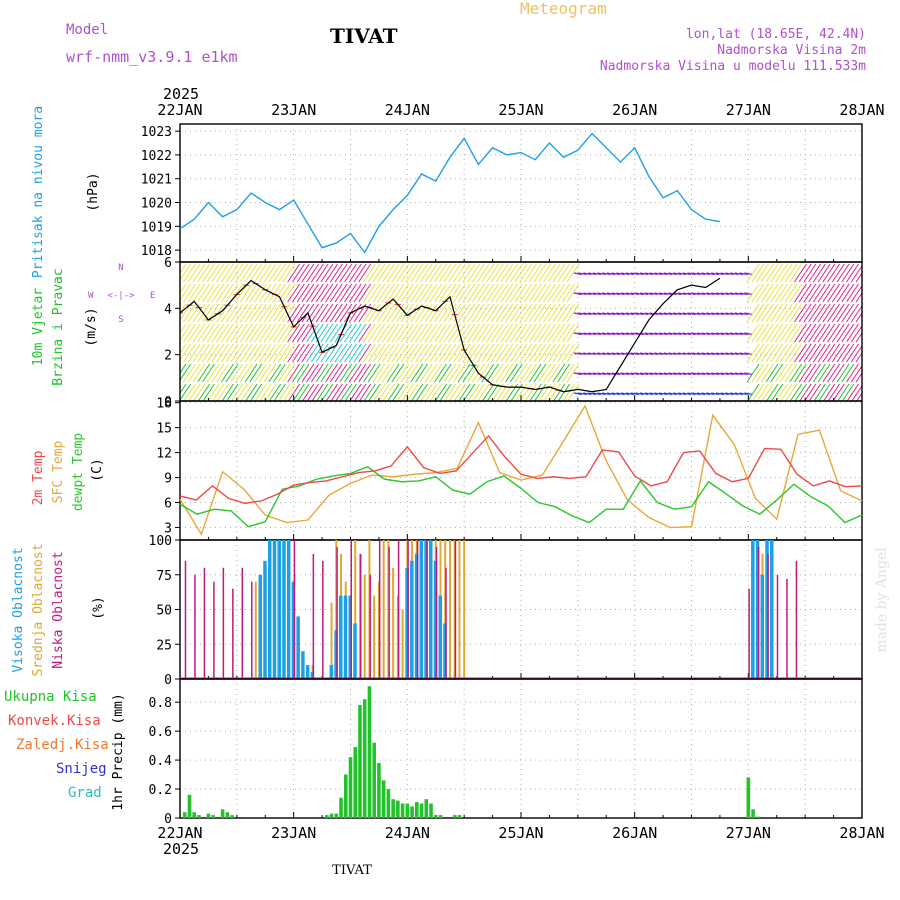 This screenshot has width=900, height=900. Describe the element at coordinates (341, 637) in the screenshot. I see `cloud-high-bar` at that location.